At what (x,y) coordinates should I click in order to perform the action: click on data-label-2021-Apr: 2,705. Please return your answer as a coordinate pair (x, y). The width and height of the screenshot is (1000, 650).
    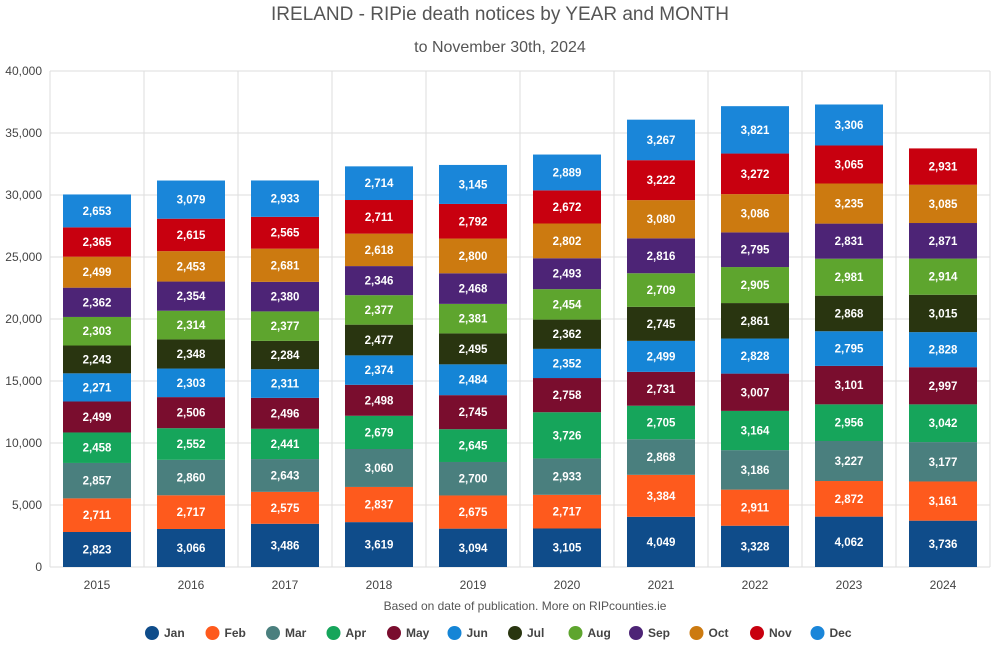
    Looking at the image, I should click on (661, 423).